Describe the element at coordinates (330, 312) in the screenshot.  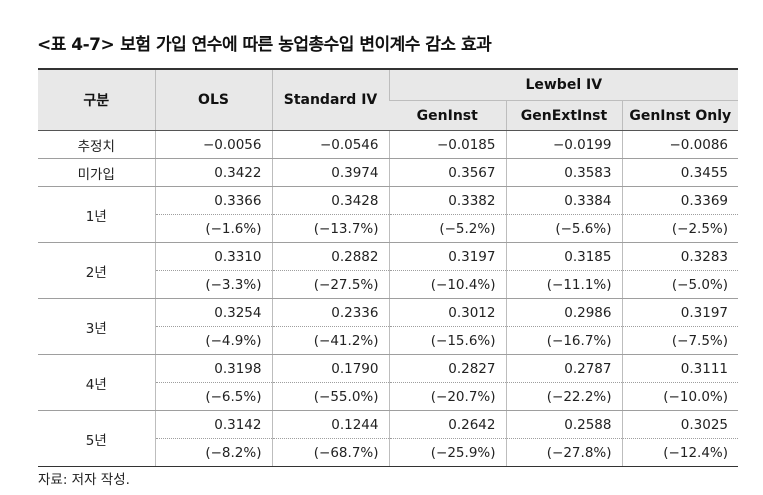
I see `cell-value: 0.2336` at that location.